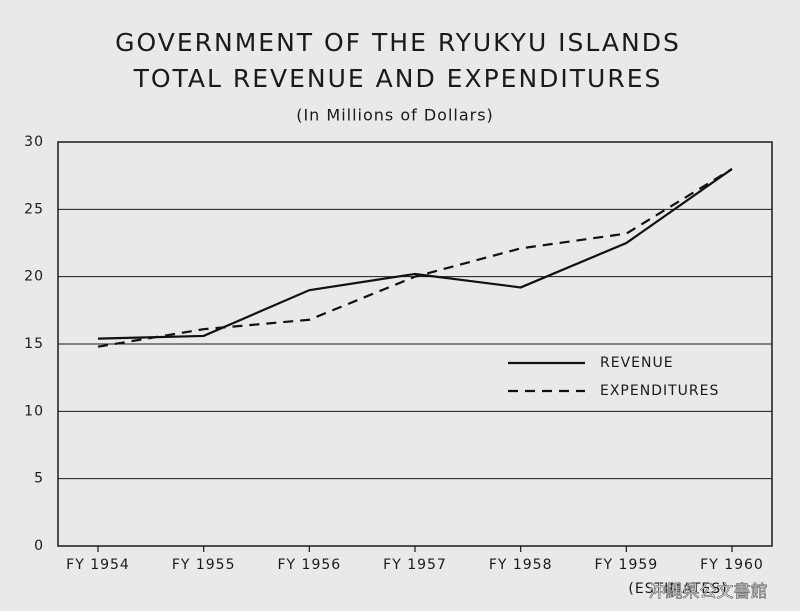  Describe the element at coordinates (34, 277) in the screenshot. I see `y-tick-label: 20` at that location.